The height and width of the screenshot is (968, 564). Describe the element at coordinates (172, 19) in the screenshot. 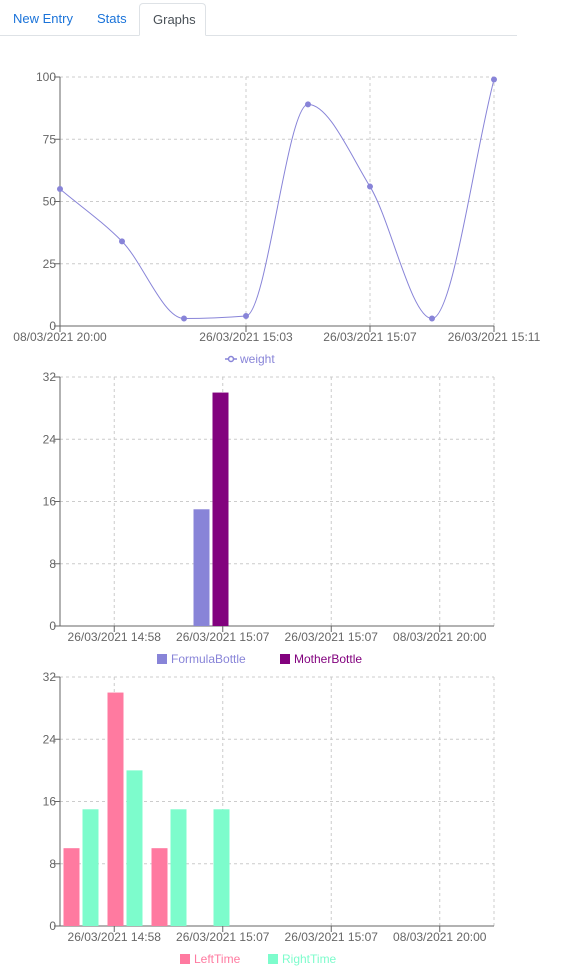

I see `tab-graphs: Graphs` at that location.